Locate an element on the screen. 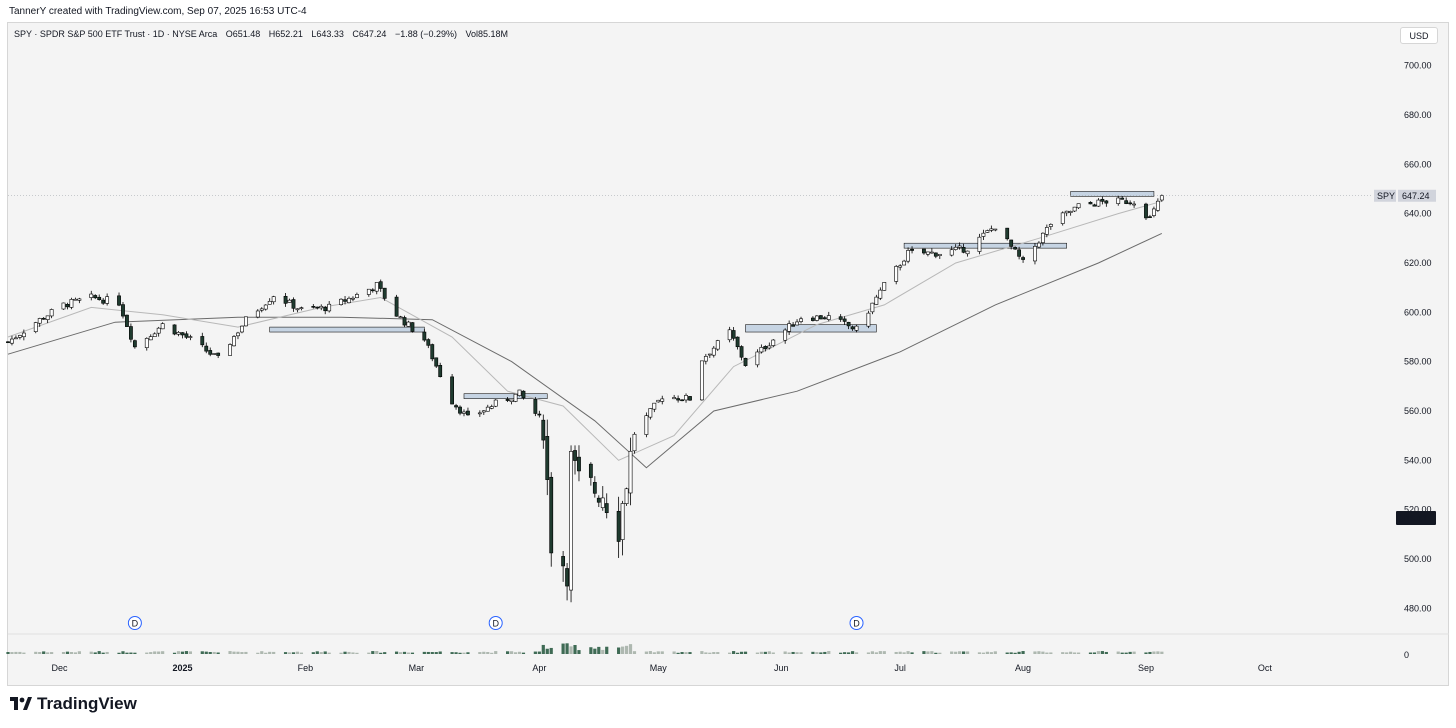 The height and width of the screenshot is (728, 1456). x-tick-label: Aug is located at coordinates (1023, 668).